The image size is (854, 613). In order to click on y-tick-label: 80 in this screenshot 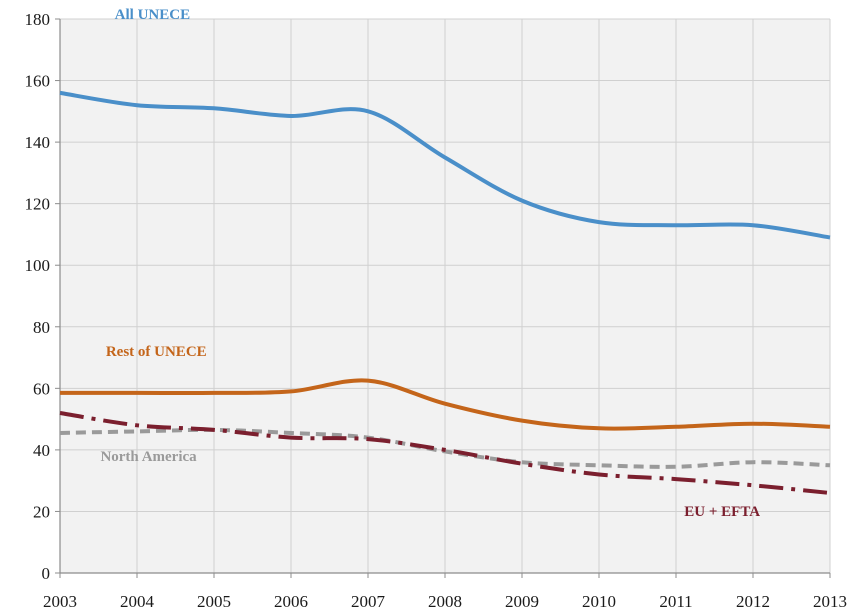, I will do `click(41, 327)`.